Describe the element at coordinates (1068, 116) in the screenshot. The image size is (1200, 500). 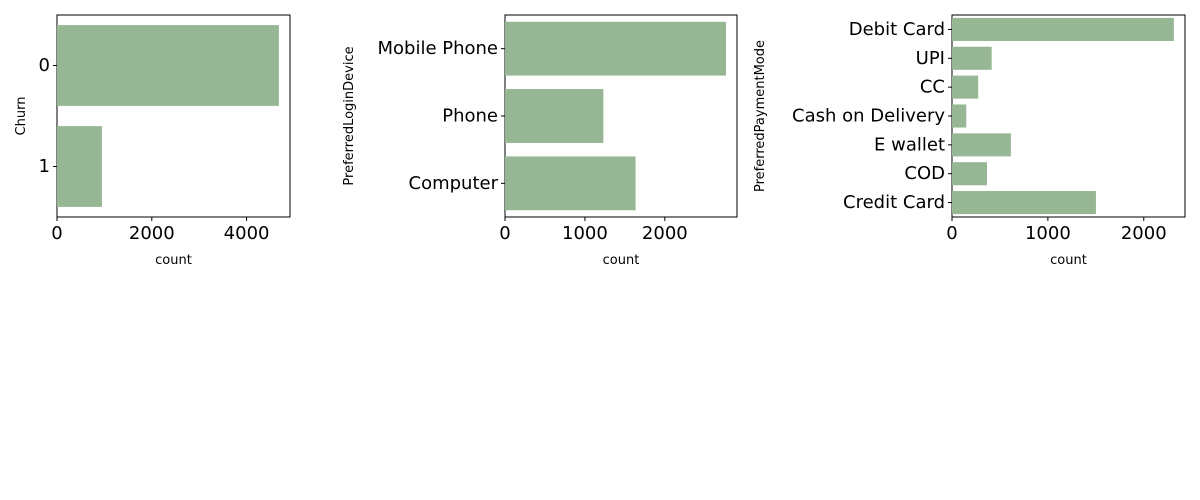
I see `payment-mode-plot-frame` at that location.